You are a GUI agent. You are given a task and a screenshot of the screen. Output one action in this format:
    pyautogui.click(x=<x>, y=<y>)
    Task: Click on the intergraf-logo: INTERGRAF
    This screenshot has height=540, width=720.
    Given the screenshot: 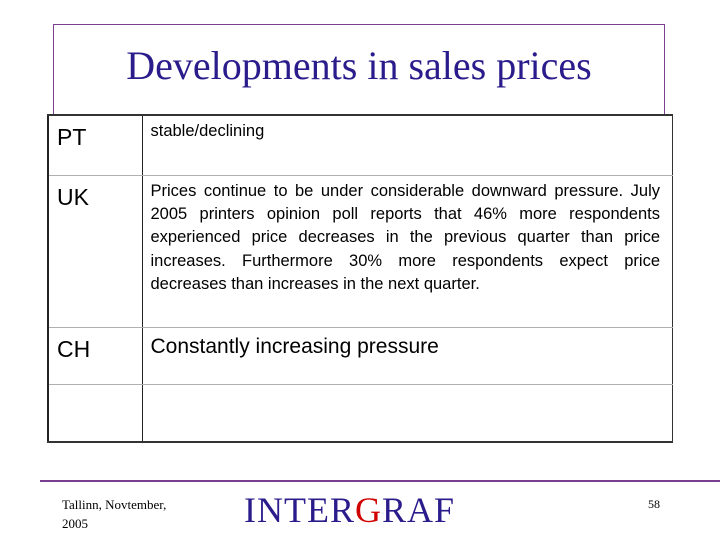 What is the action you would take?
    pyautogui.click(x=349, y=510)
    